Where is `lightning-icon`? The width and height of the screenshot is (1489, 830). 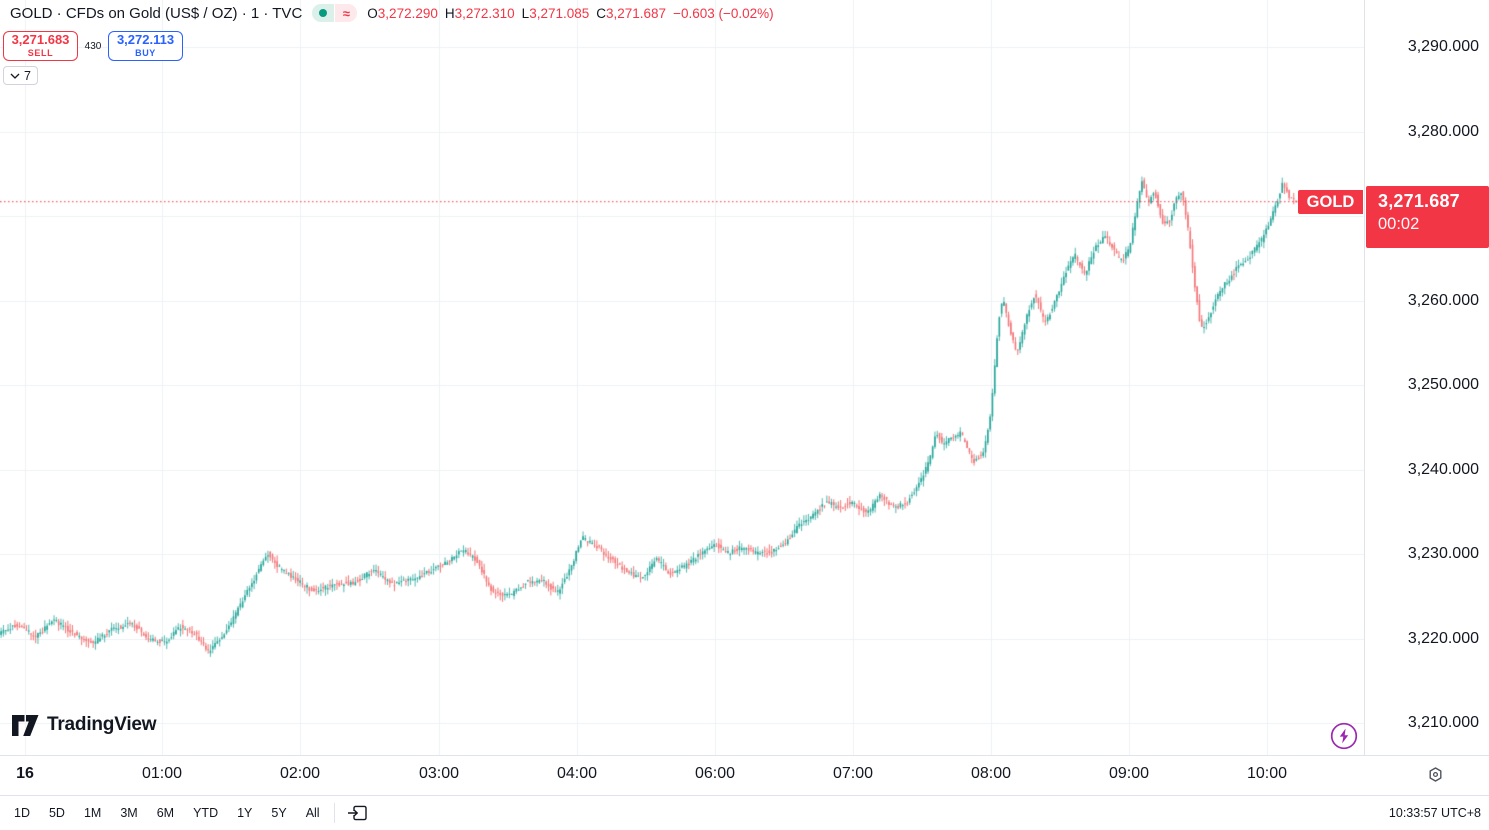
lightning-icon is located at coordinates (1344, 736).